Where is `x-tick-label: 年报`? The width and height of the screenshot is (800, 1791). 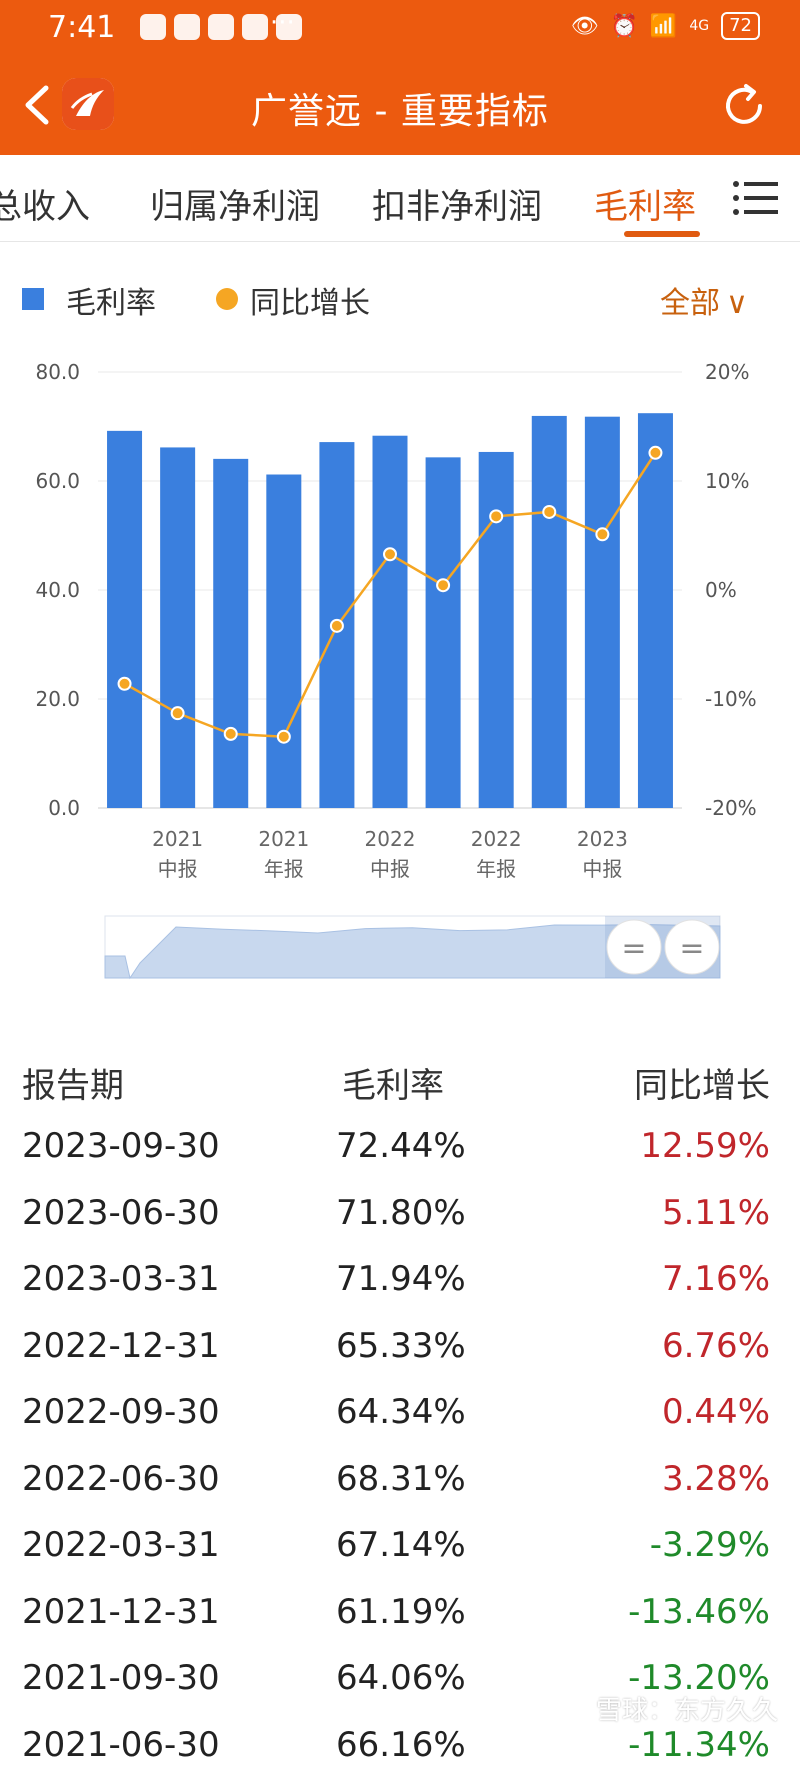
x-tick-label: 年报 is located at coordinates (496, 869).